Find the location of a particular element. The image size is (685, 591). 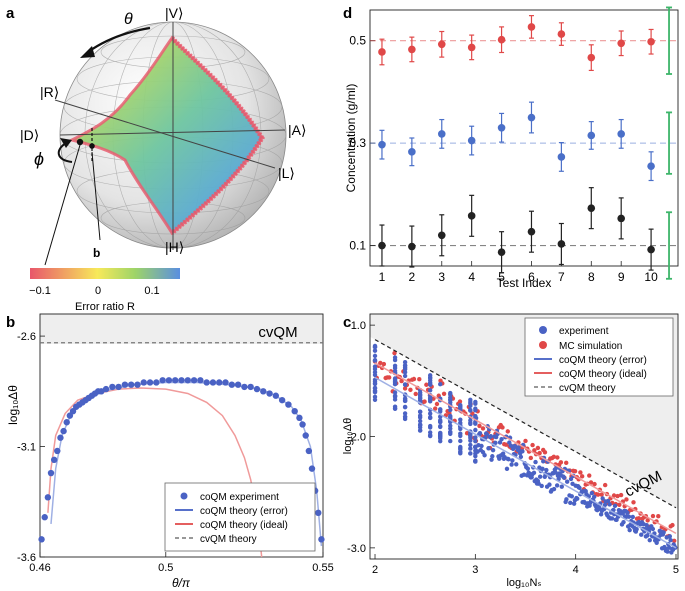

state-l-label: |L⟩ is located at coordinates (286, 173).